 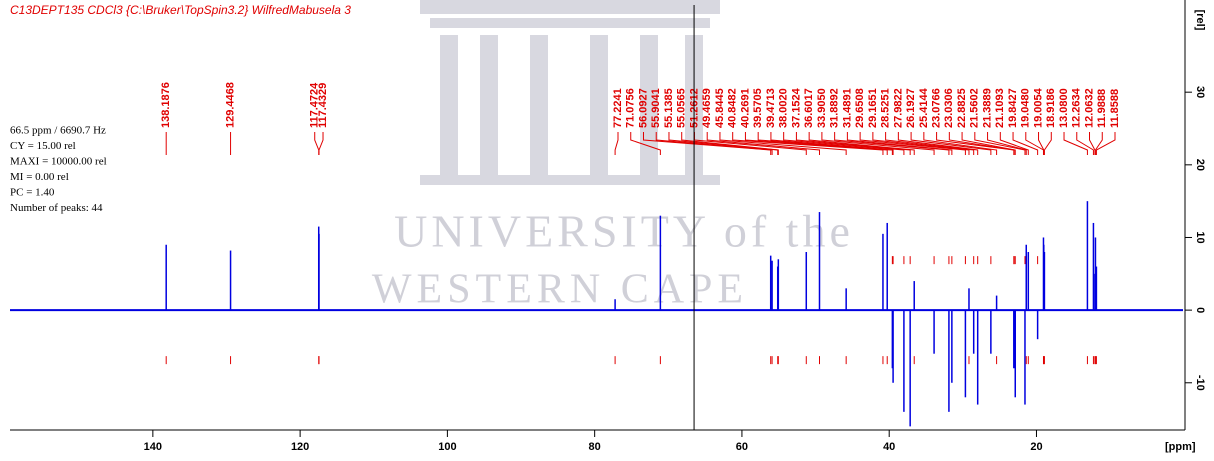 I want to click on peak-label: 22.8825, so click(x=962, y=108).